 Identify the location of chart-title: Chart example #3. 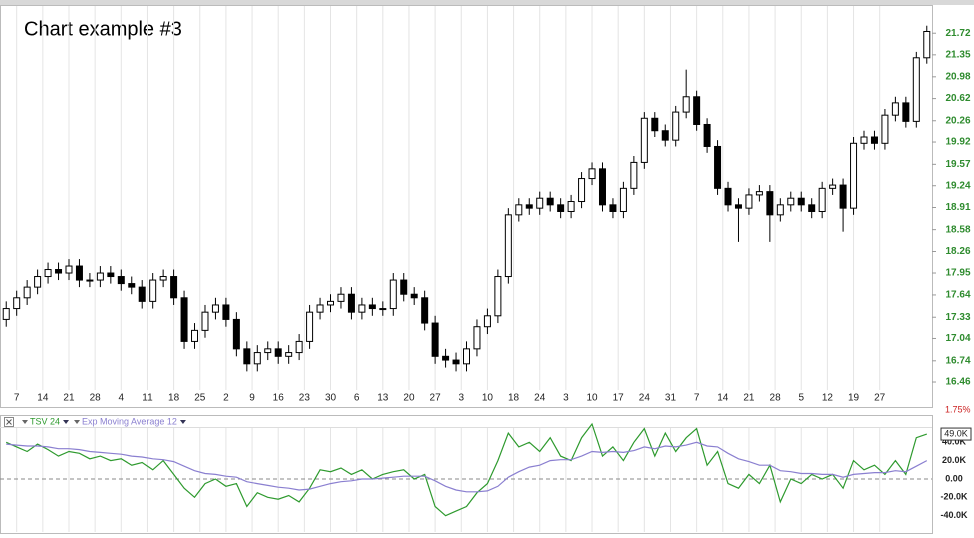
(103, 29).